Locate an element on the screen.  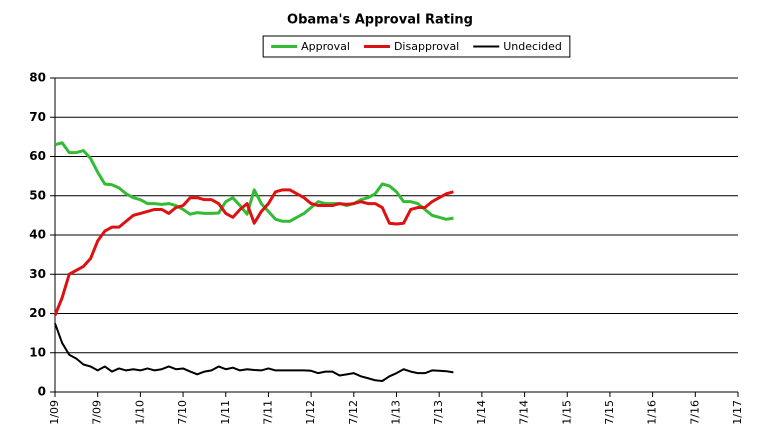
x-tick-label: 1/16 is located at coordinates (652, 412).